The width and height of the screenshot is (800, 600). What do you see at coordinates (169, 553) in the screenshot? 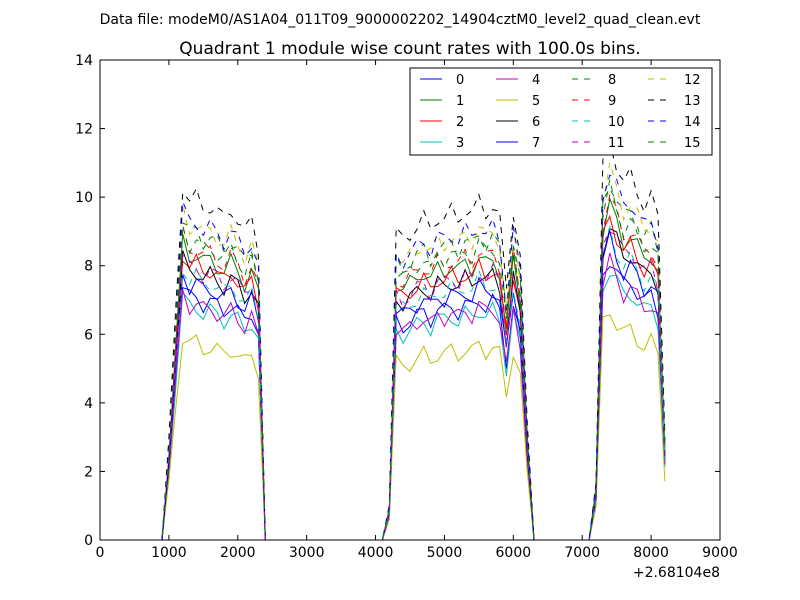
I see `x-tick-label: 1000` at bounding box center [169, 553].